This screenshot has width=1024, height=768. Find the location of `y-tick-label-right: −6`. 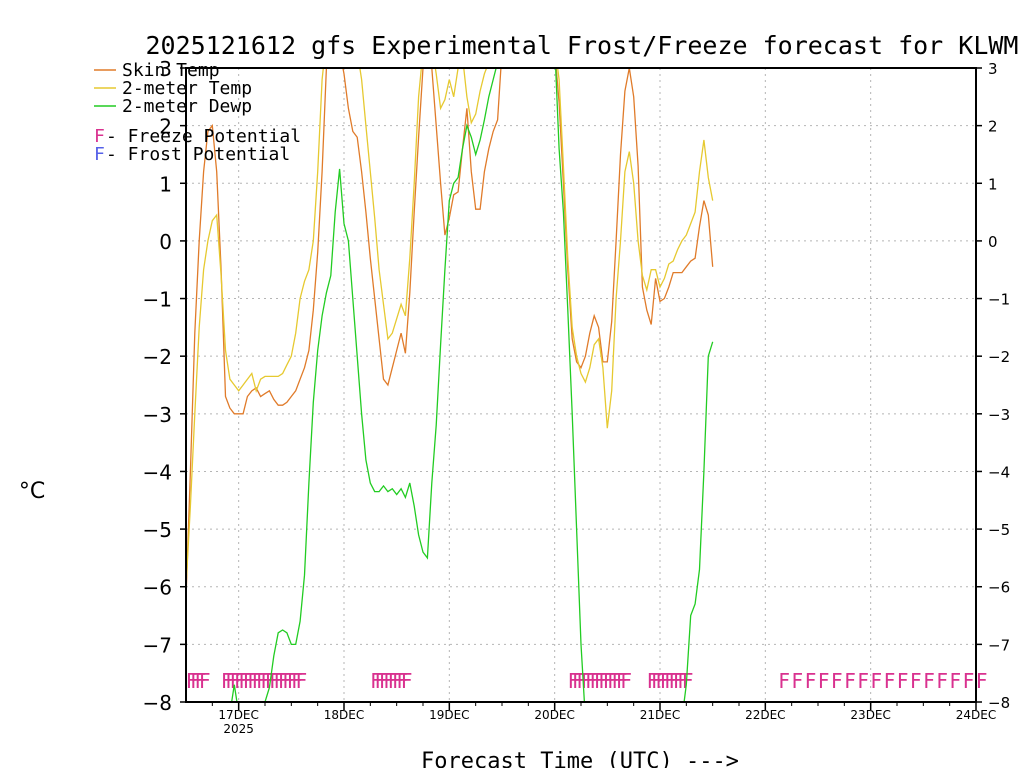

y-tick-label-right: −6 is located at coordinates (999, 588).